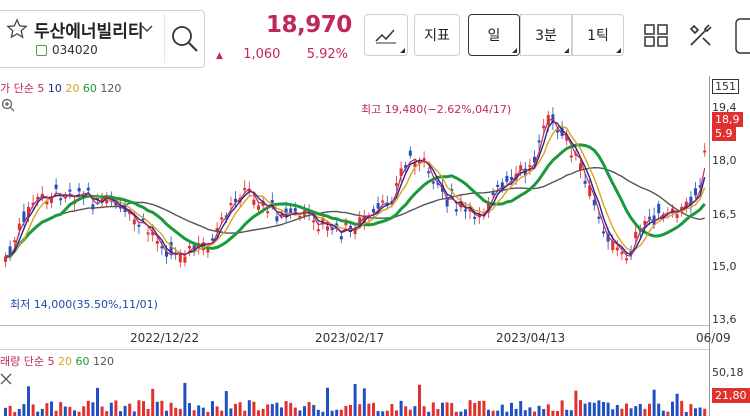 The width and height of the screenshot is (750, 416). I want to click on period-day-label: 일, so click(494, 36).